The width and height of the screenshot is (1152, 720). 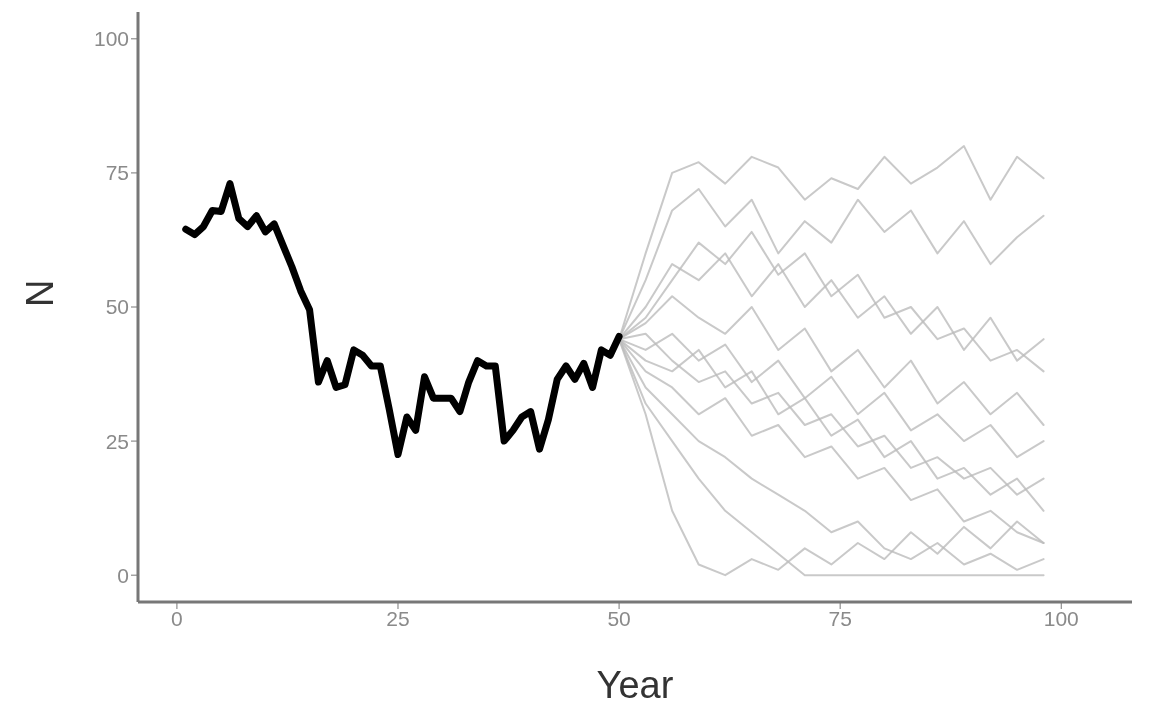 I want to click on x-tick-label: 0, so click(x=177, y=618).